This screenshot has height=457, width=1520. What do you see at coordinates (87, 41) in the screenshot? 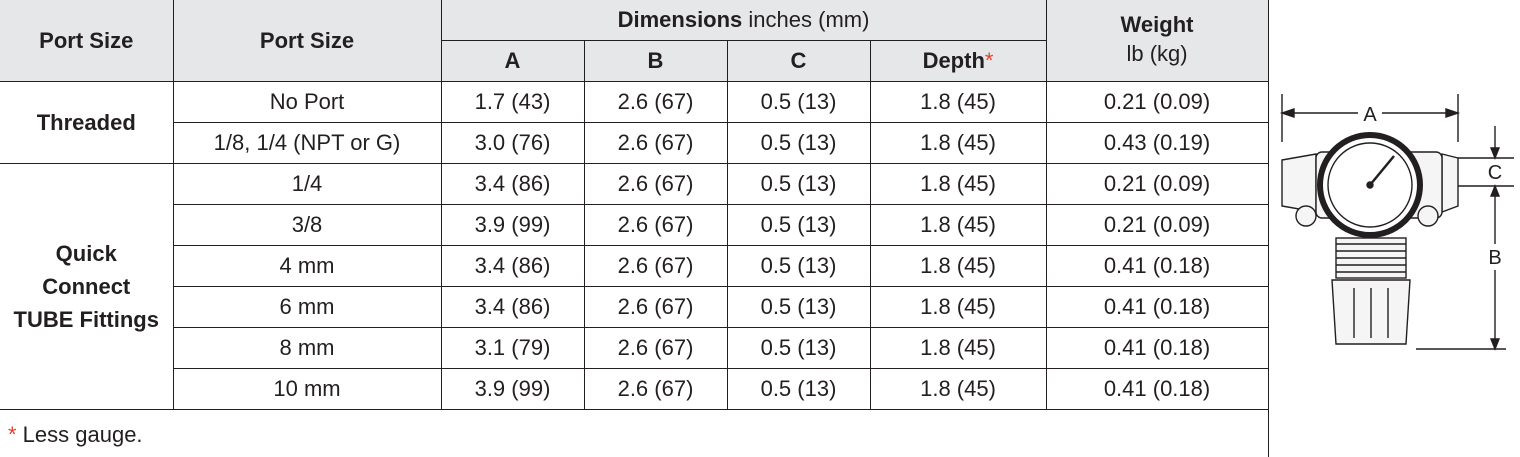
I see `header-port-size-1: Port Size` at bounding box center [87, 41].